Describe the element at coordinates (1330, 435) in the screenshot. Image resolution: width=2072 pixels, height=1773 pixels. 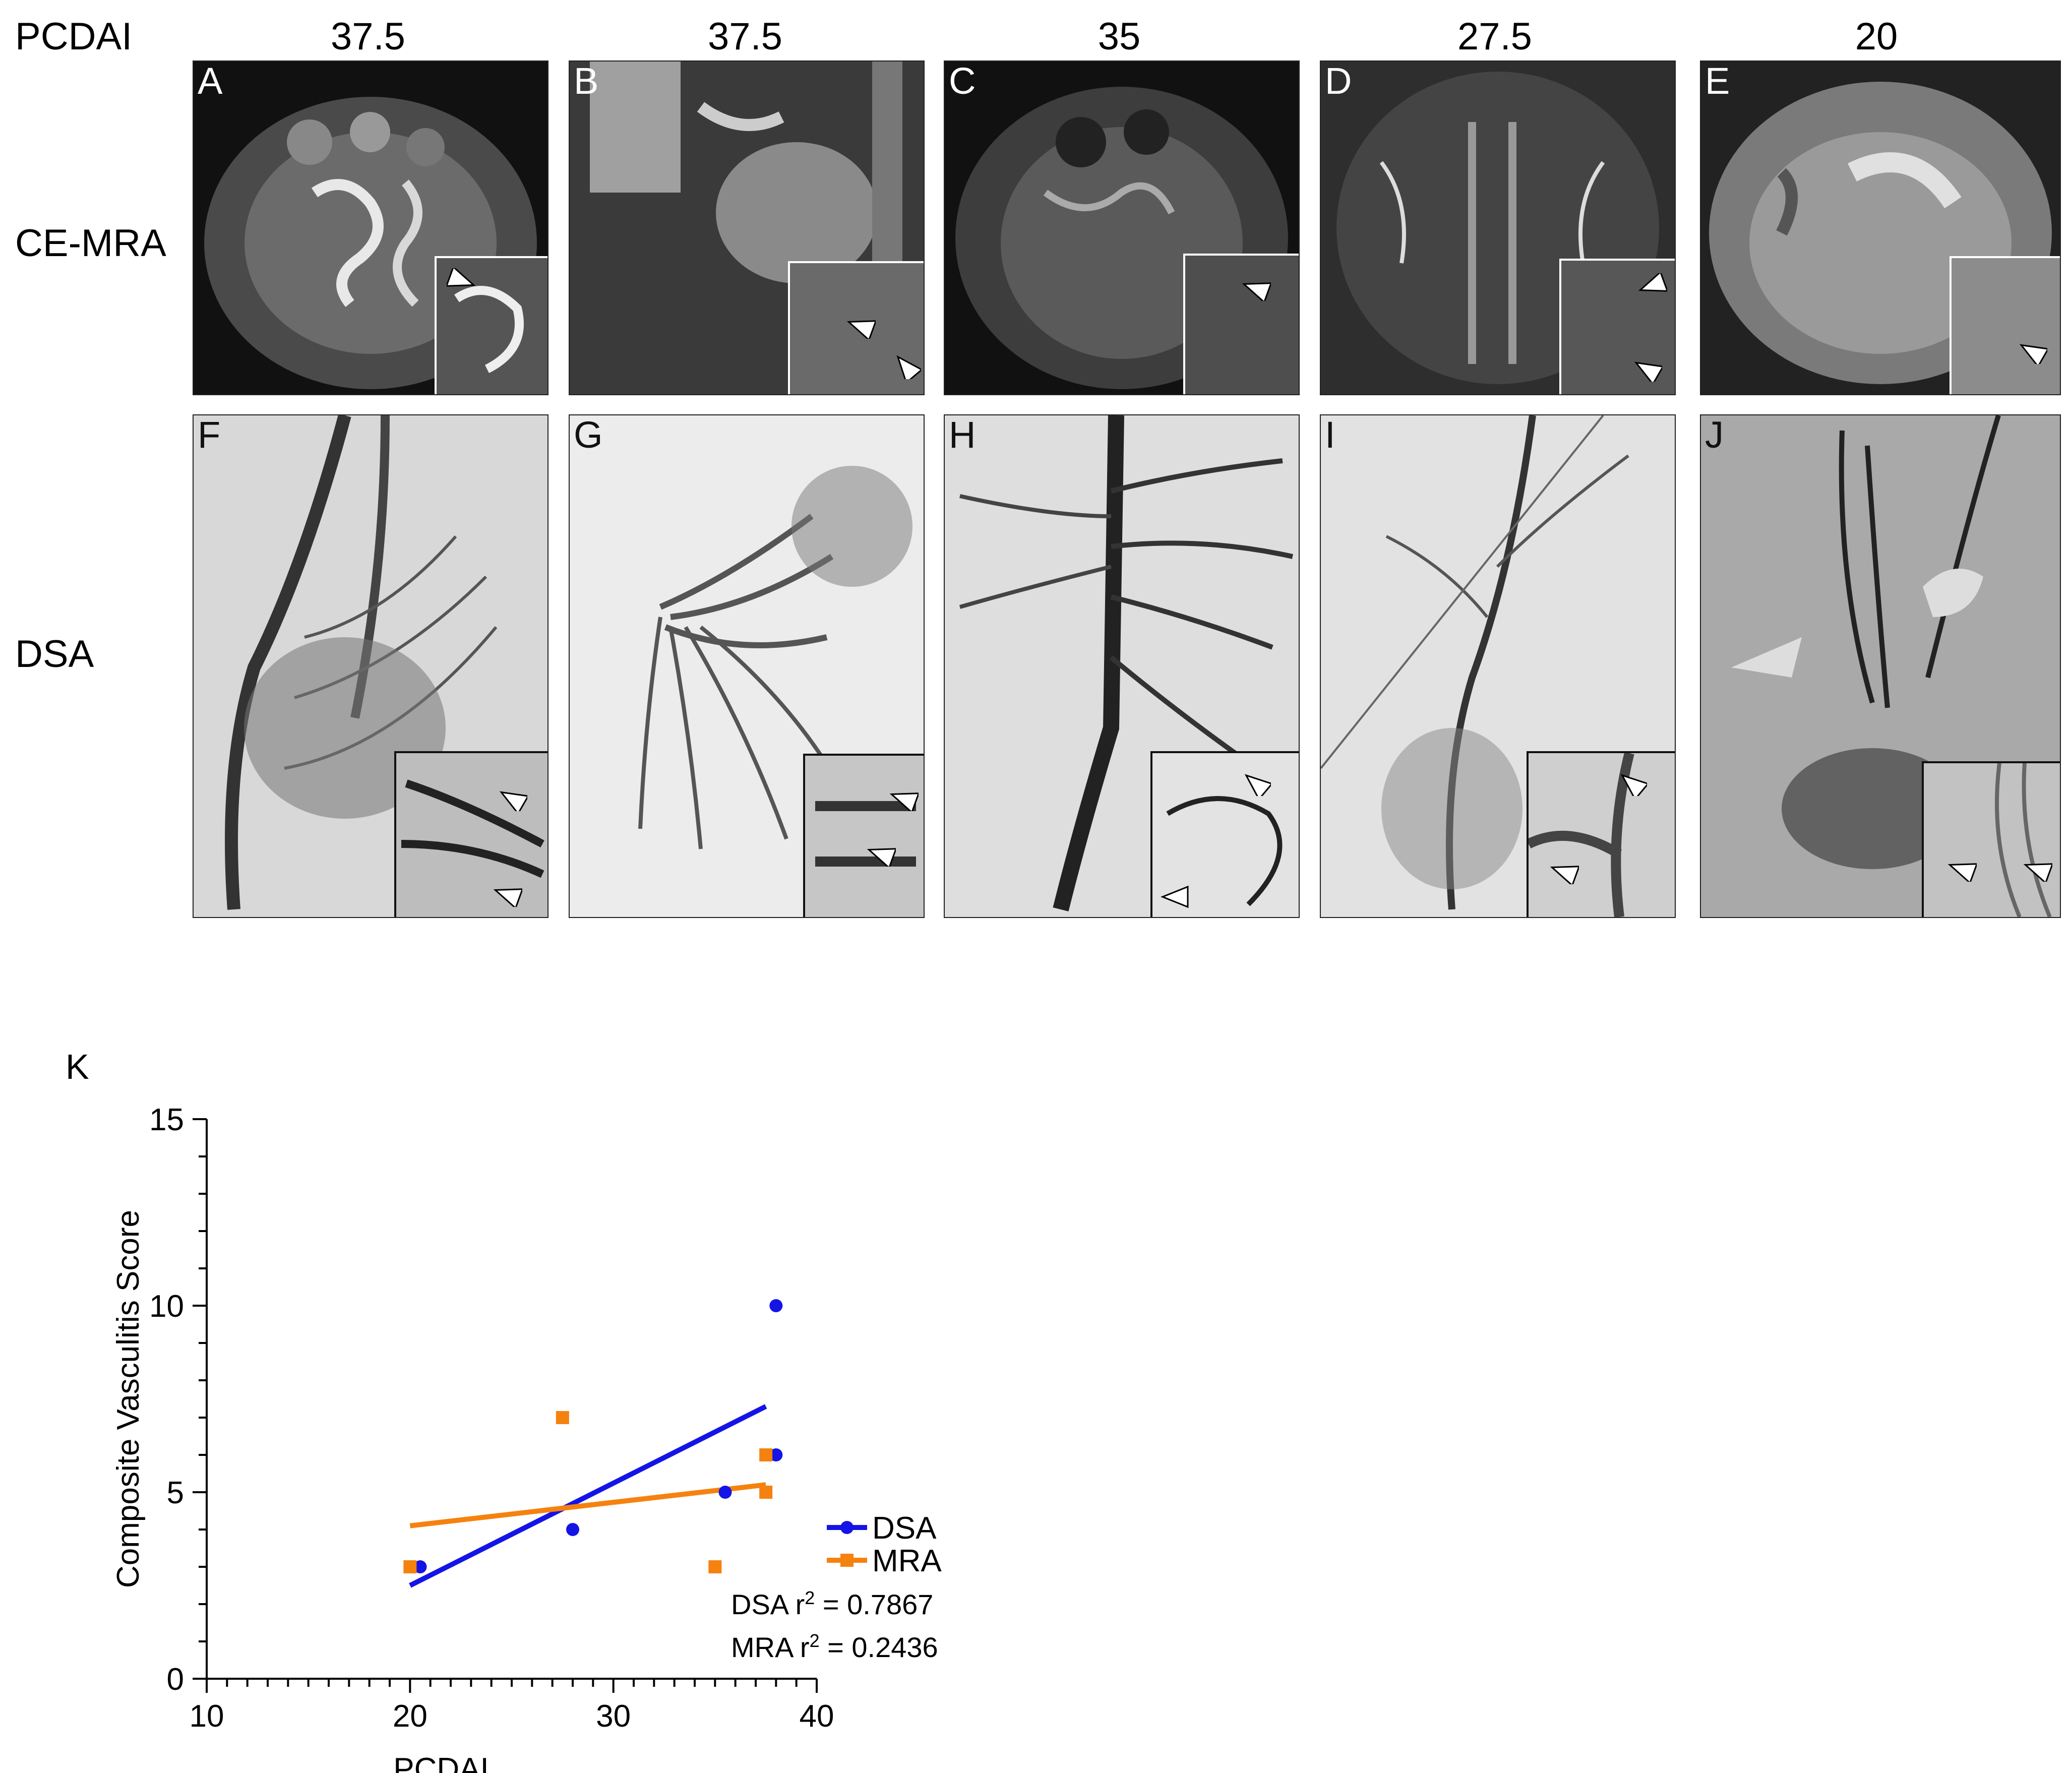
I see `panel-letter-i: I` at that location.